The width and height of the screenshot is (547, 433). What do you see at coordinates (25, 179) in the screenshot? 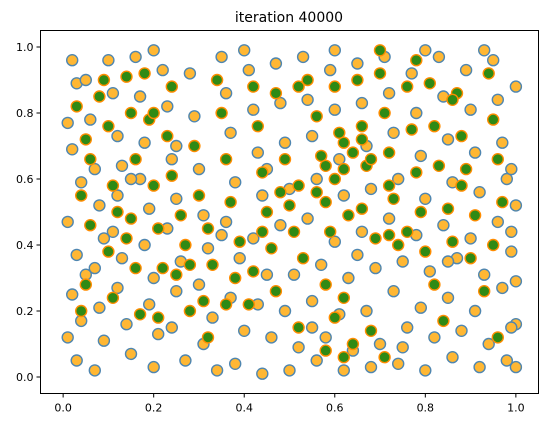
I see `y-tick-label: 0.6` at bounding box center [25, 179].